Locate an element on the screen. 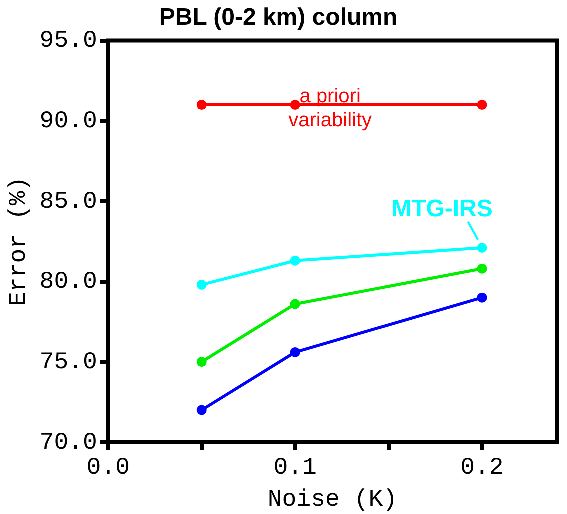  y-tick-label: 80.0 is located at coordinates (69, 282).